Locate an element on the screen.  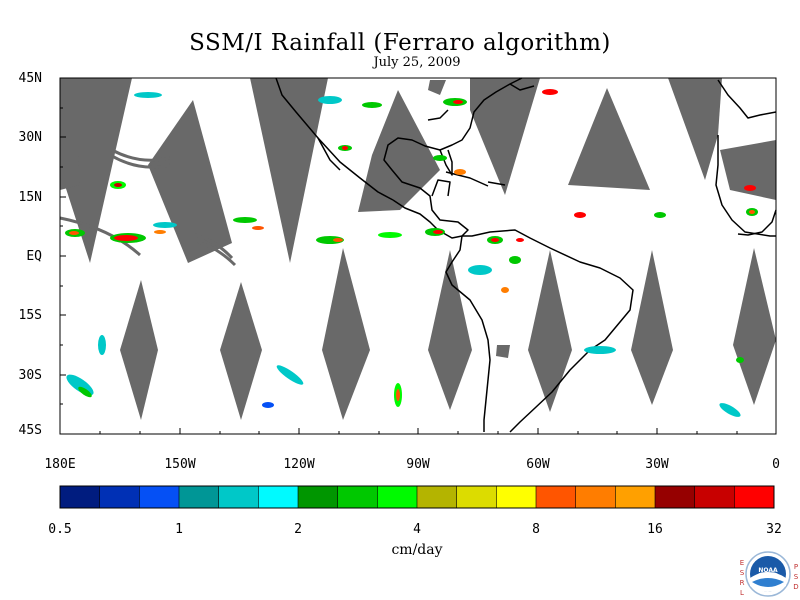
colorbar-frame is located at coordinates (417, 497).